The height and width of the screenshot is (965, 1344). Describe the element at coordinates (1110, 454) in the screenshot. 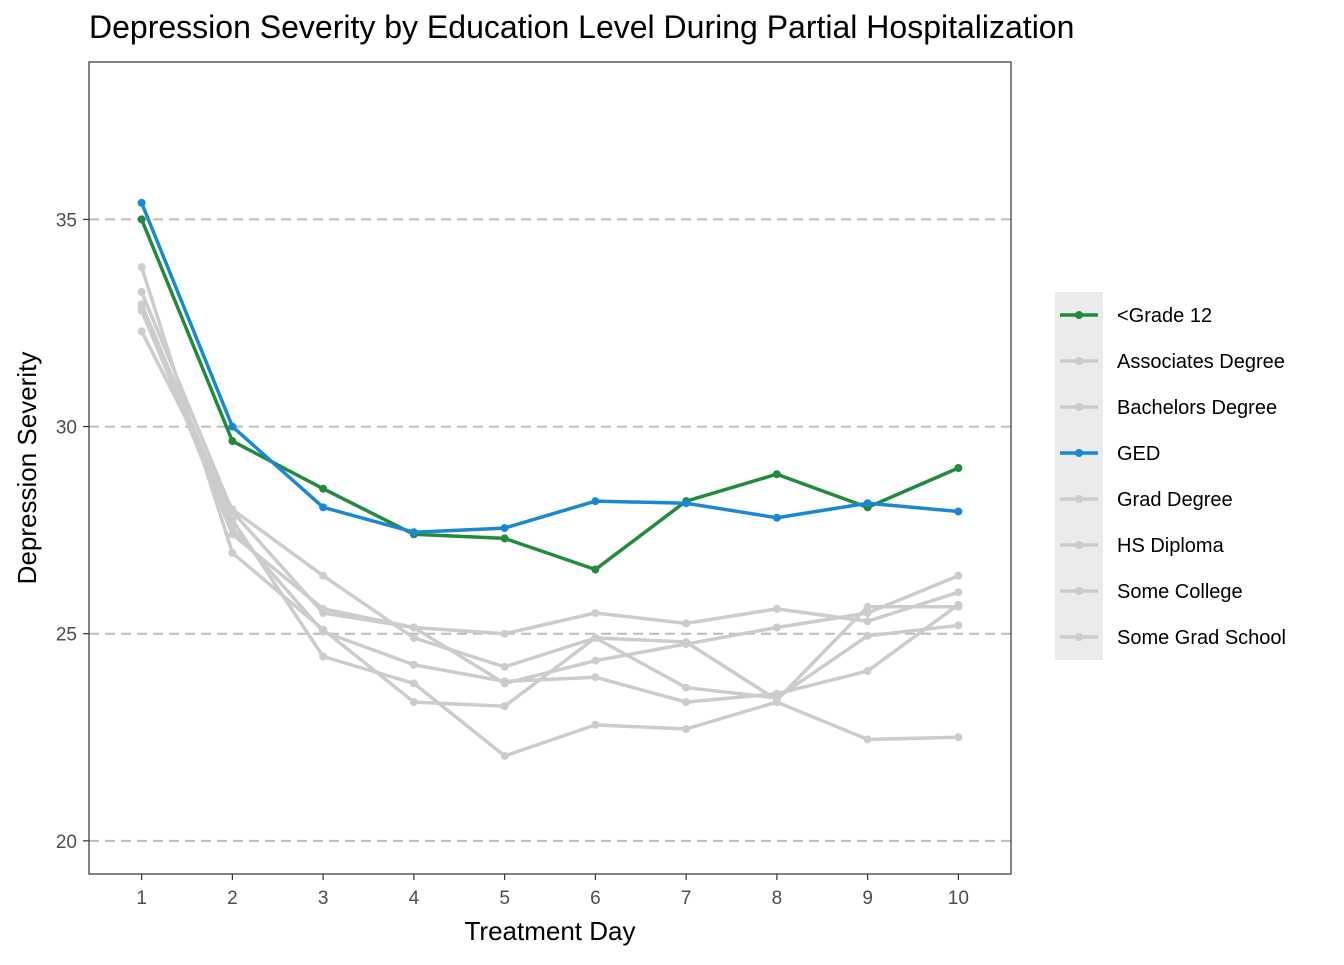

I see `legend-item: GED` at that location.